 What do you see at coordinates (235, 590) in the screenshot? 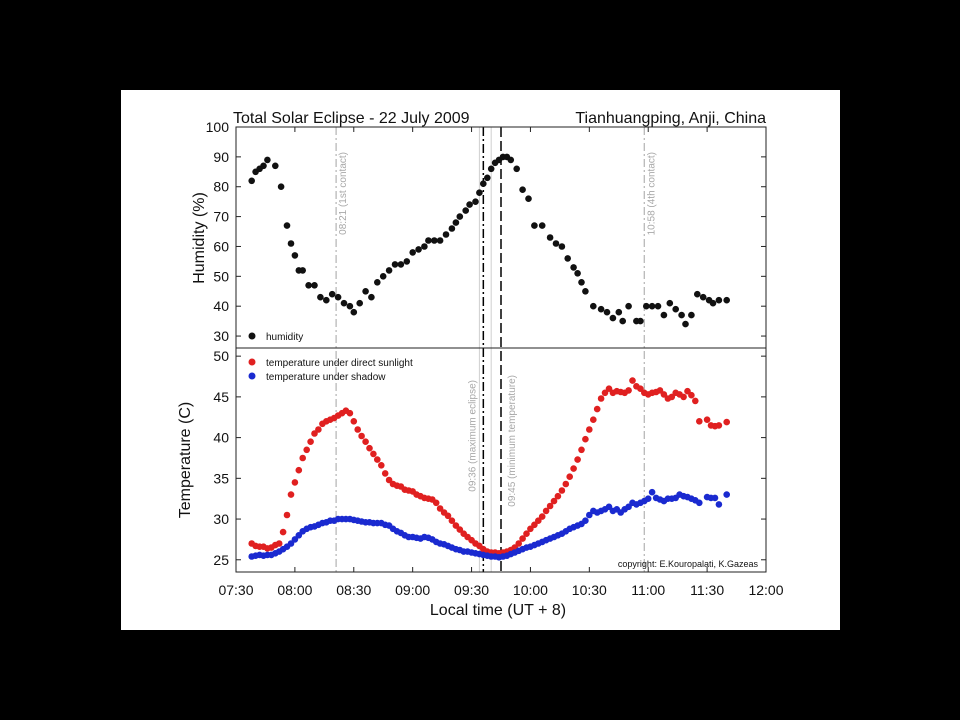
I see `xtick-label: 07:30` at bounding box center [235, 590].